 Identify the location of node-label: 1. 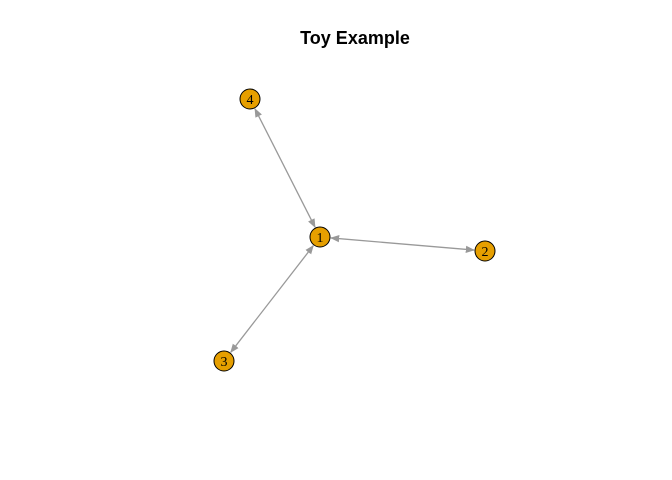
(320, 238).